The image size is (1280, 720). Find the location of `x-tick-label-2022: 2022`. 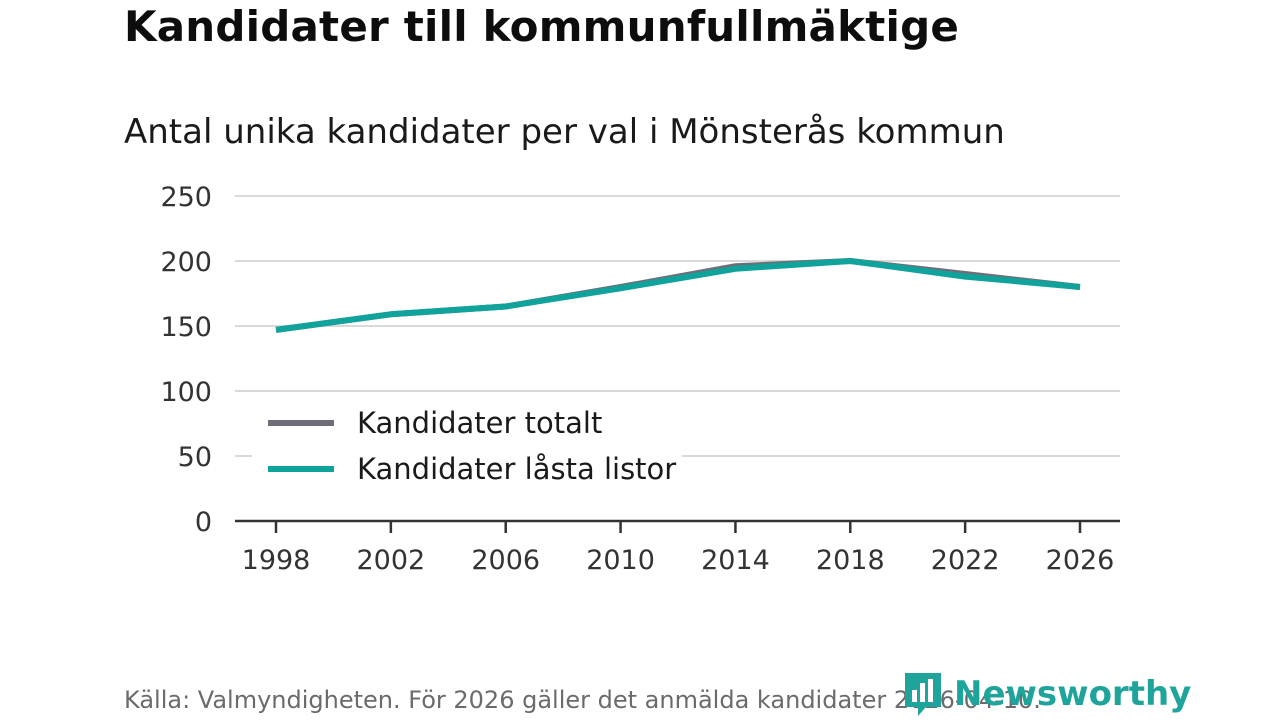

x-tick-label-2022: 2022 is located at coordinates (965, 560).